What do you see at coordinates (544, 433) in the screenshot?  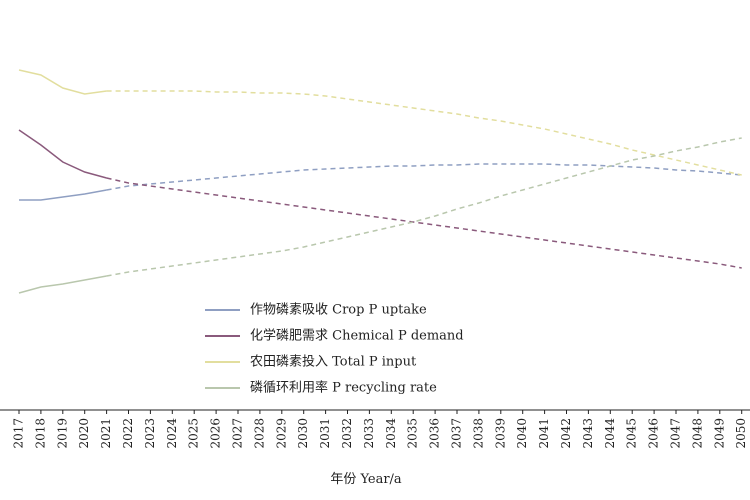 I see `x-tick-label: 2041` at bounding box center [544, 433].